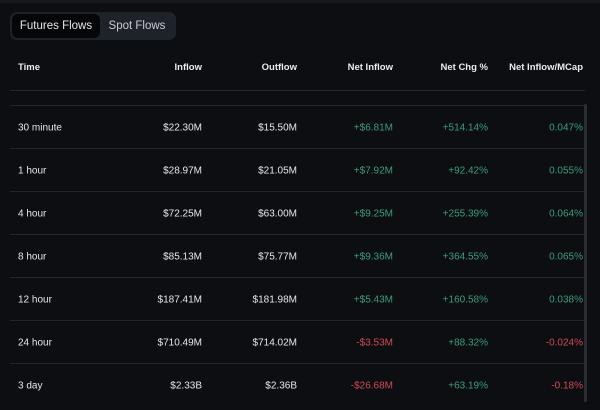 The width and height of the screenshot is (600, 410). What do you see at coordinates (277, 256) in the screenshot?
I see `outflow-cell: $75.77M` at bounding box center [277, 256].